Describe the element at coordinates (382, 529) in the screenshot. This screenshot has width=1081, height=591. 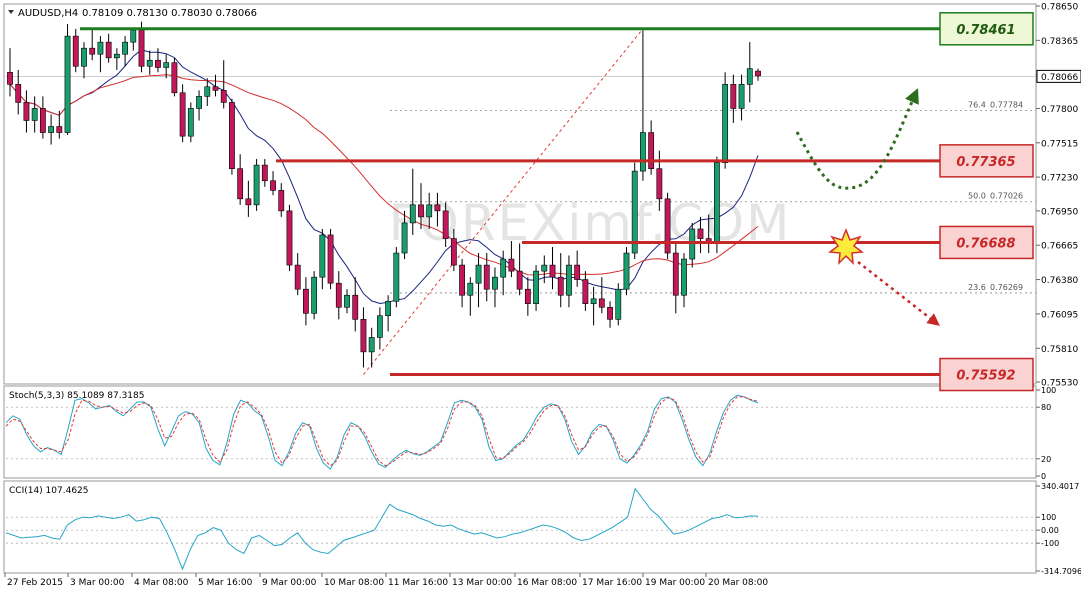
I see `cci-line` at that location.